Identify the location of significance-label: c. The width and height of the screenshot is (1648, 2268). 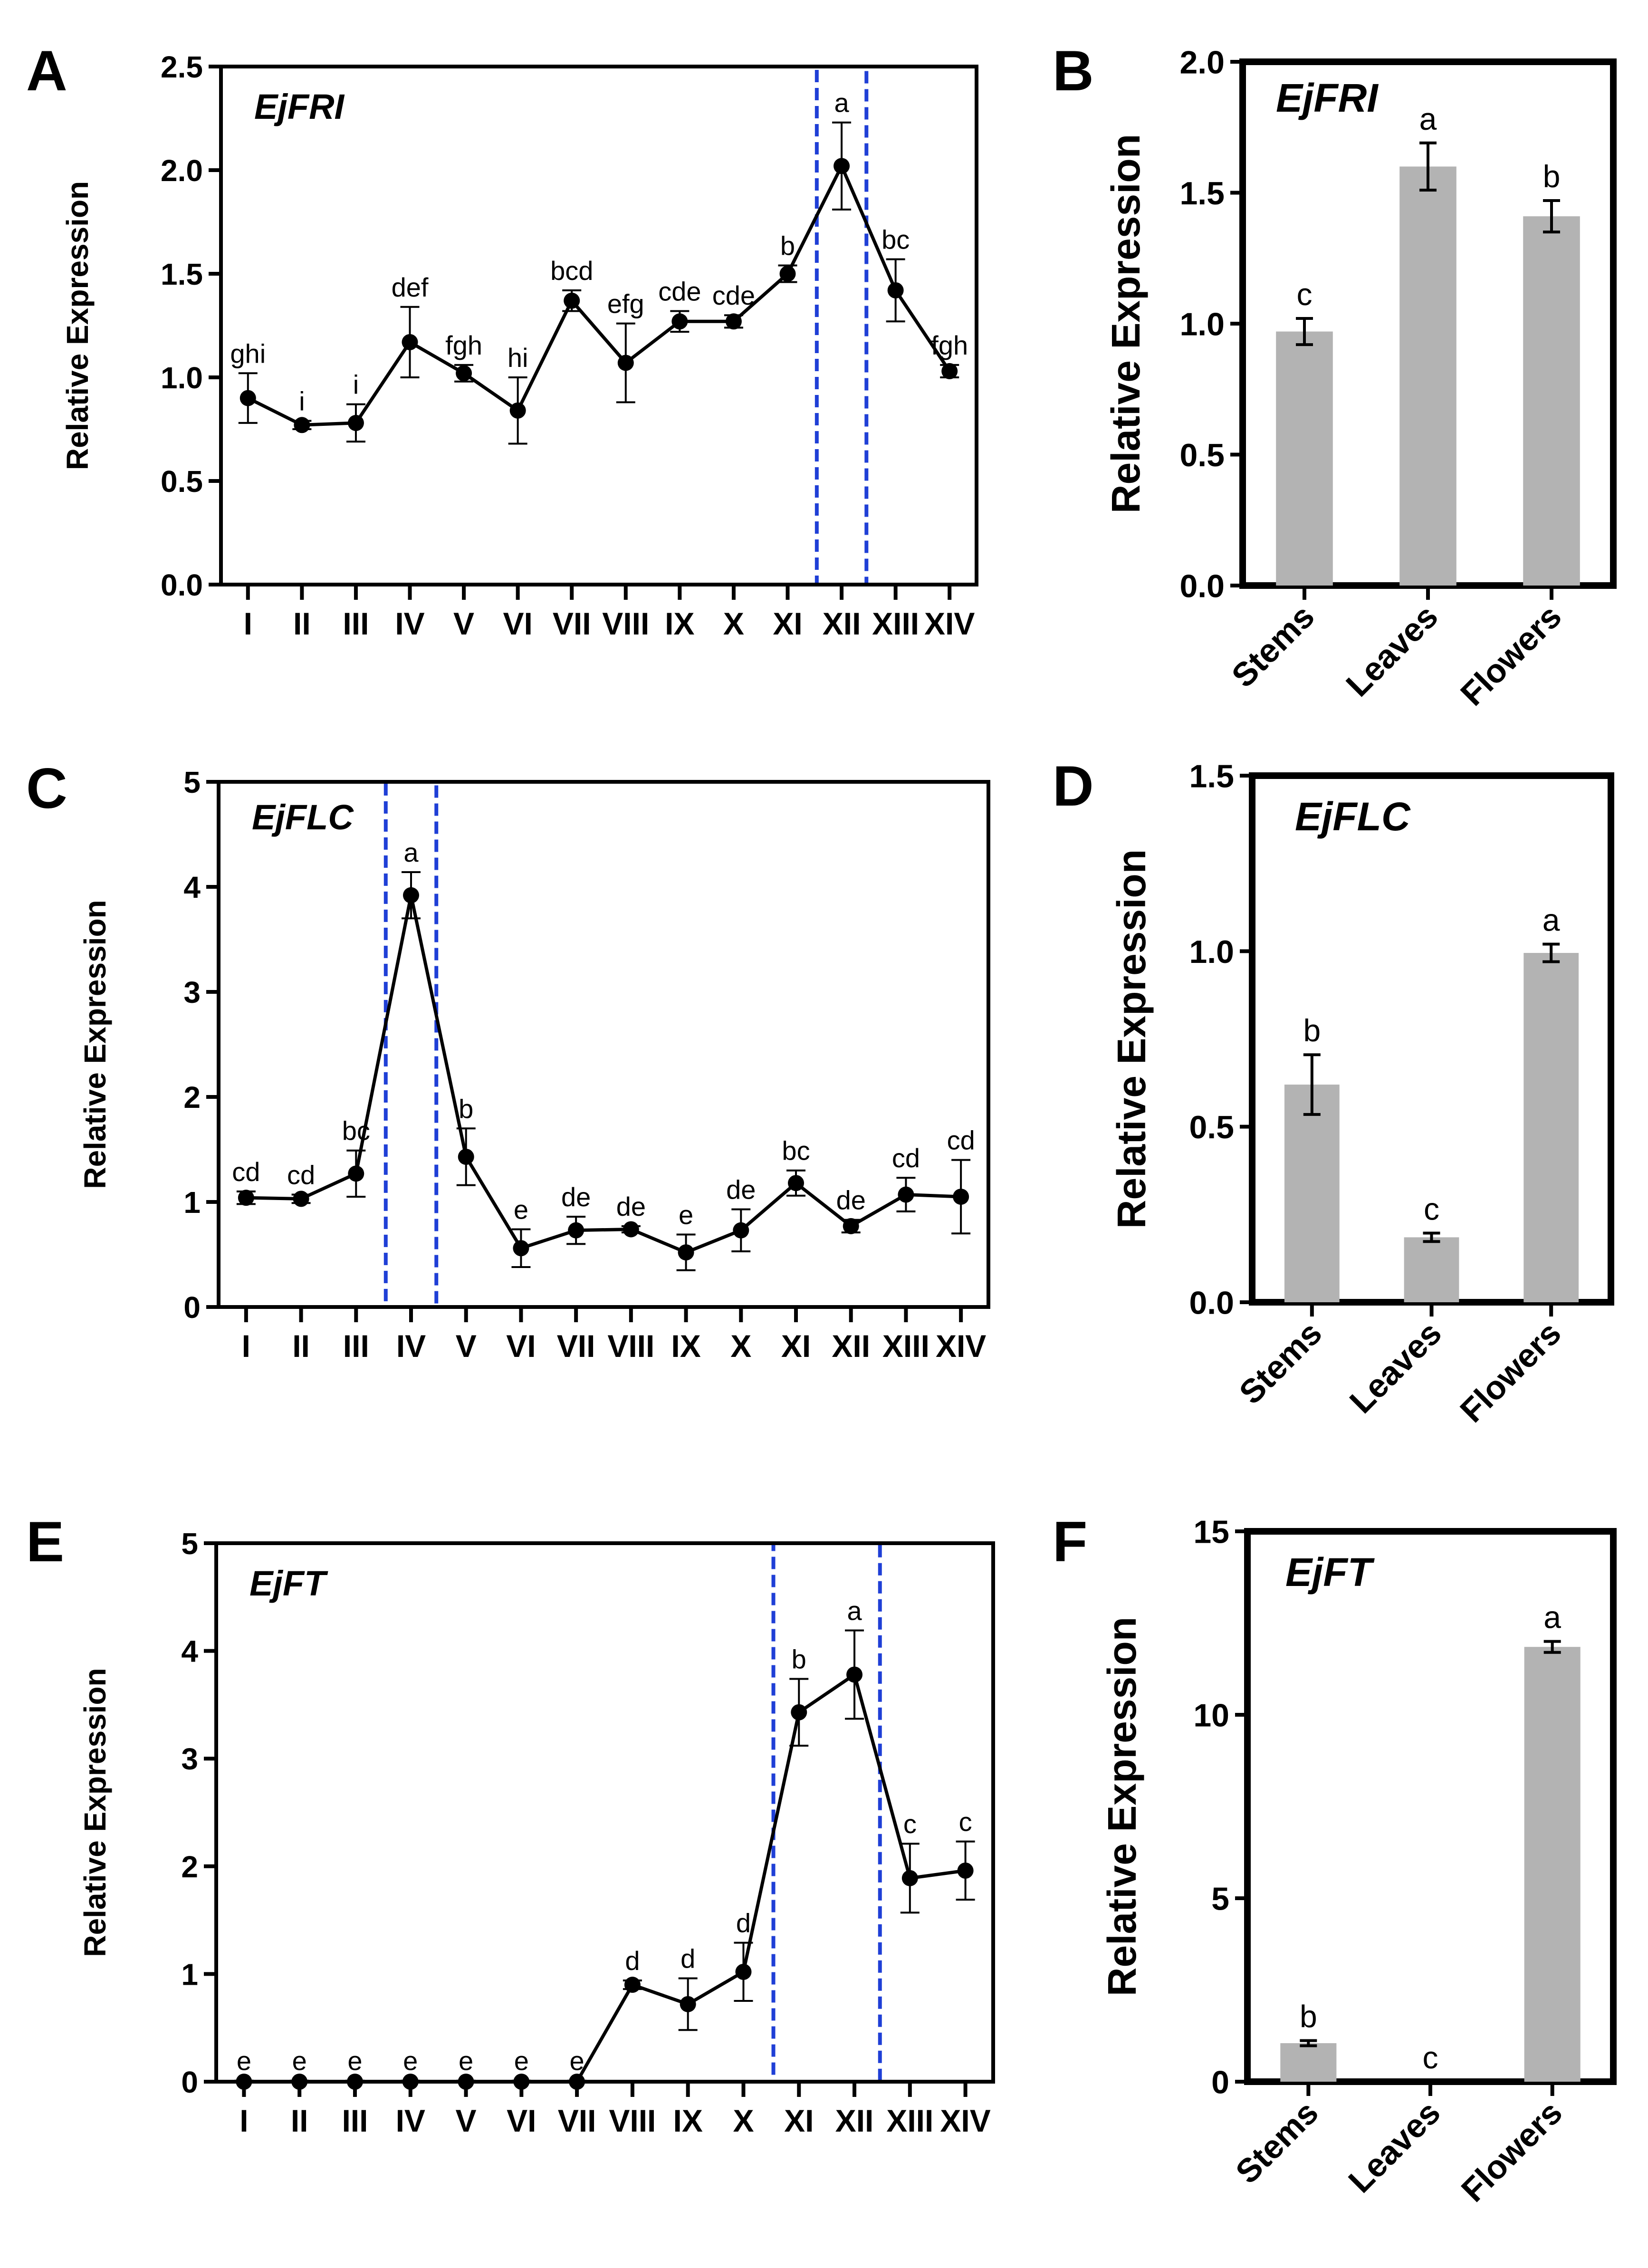
(1305, 294).